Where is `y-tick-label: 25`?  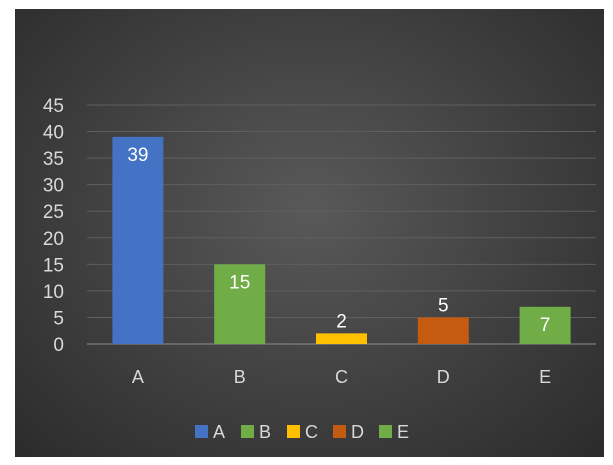 y-tick-label: 25 is located at coordinates (53, 212).